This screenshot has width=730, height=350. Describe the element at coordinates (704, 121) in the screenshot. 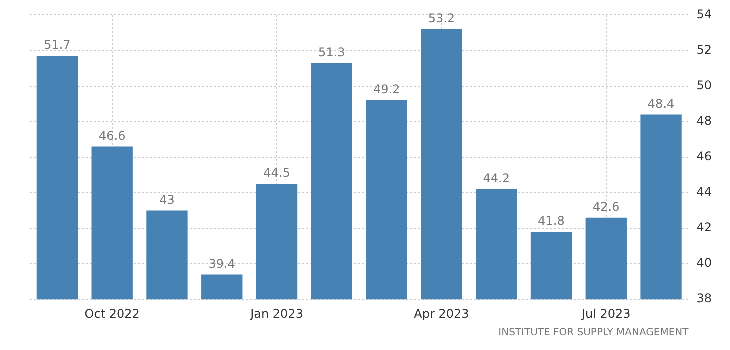

I see `y-tick-label: 48` at that location.